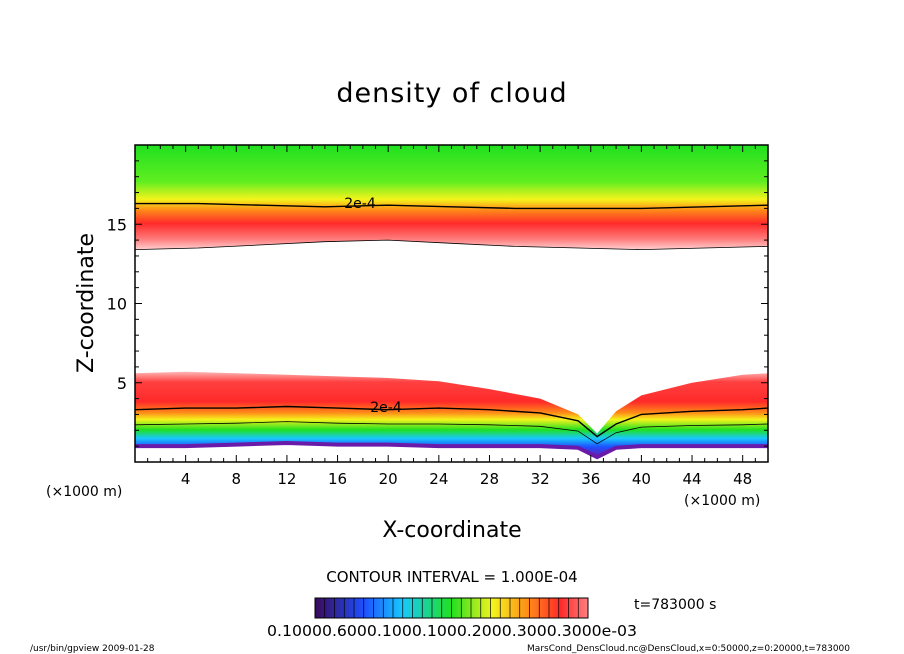  I want to click on x-tick-label: 12, so click(286, 479).